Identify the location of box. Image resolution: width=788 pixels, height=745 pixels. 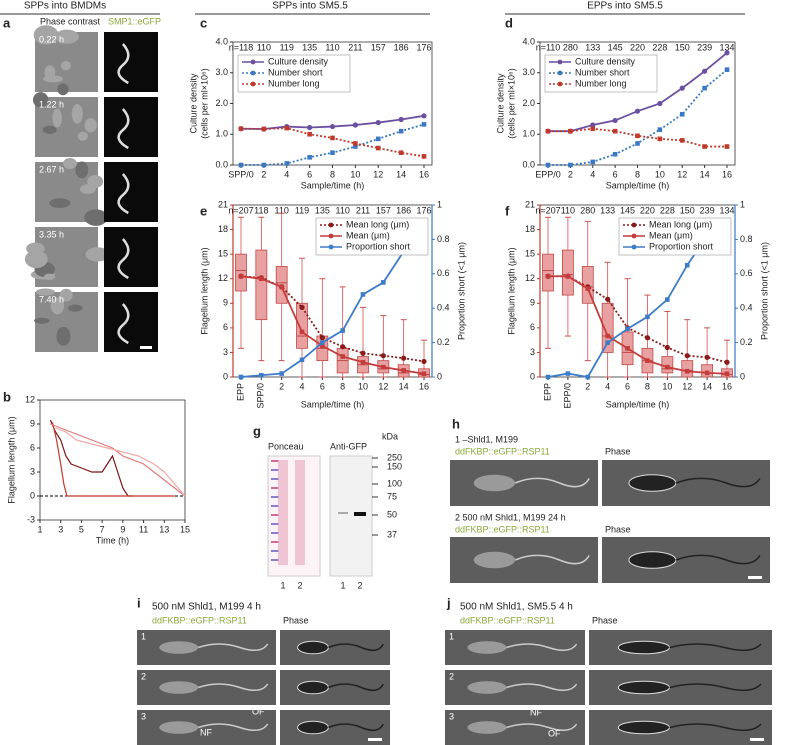
(667, 365).